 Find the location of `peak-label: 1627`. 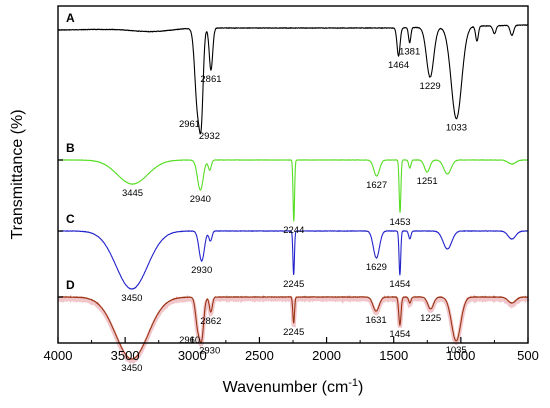

peak-label: 1627 is located at coordinates (376, 185).